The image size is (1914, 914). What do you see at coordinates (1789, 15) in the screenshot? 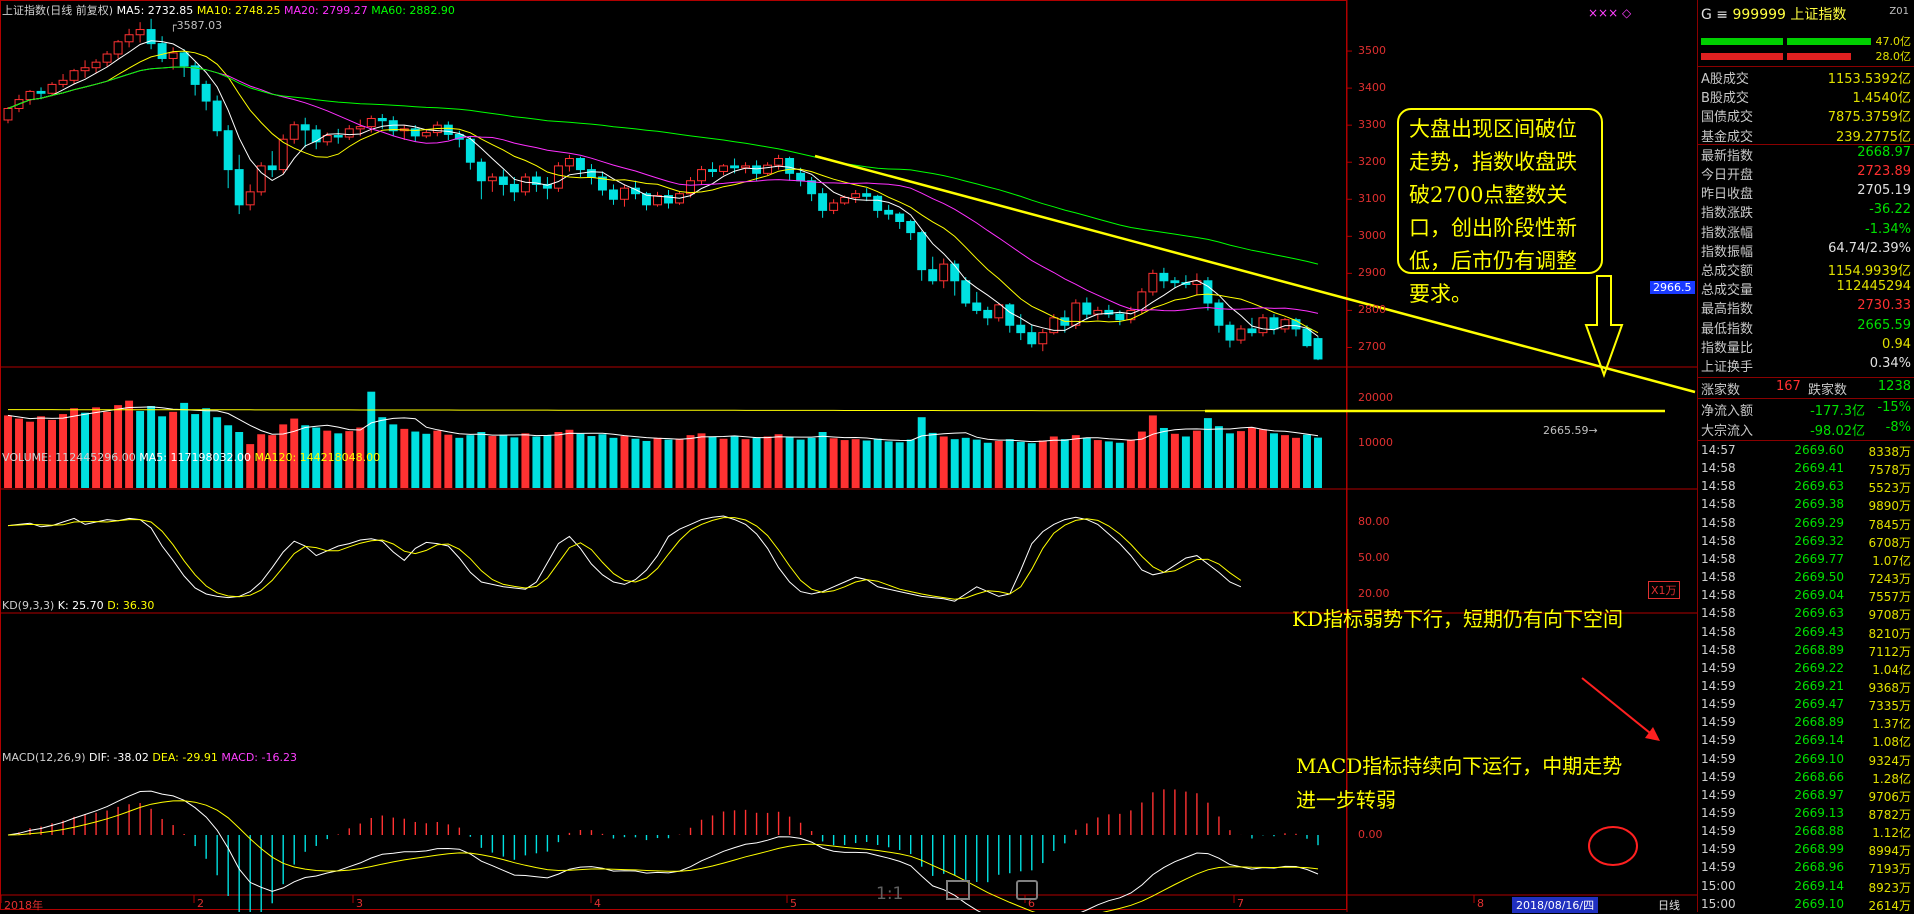
I see `symbol-name: 999999 上证指数` at bounding box center [1789, 15].